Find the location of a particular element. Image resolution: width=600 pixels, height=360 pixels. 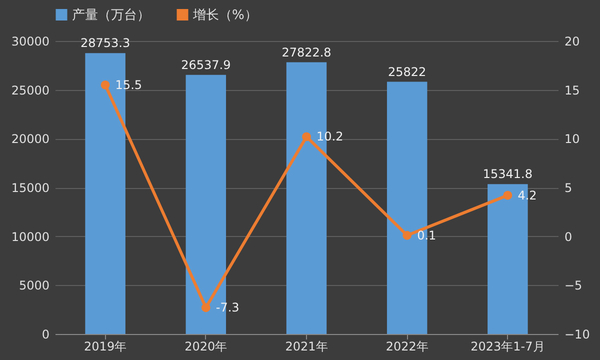

x-tick-label: 2022年 is located at coordinates (407, 347).